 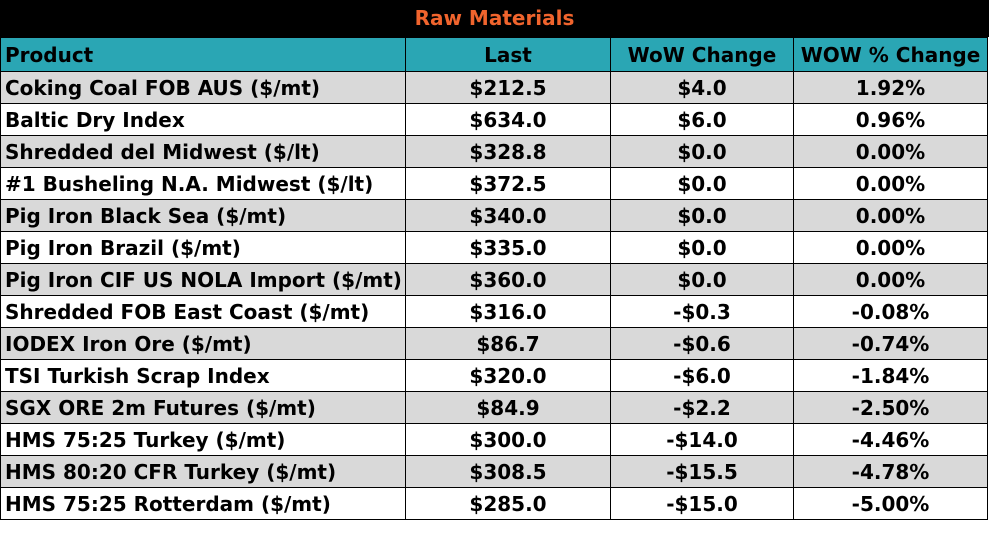 I want to click on last-cell: $360.0, so click(x=508, y=279).